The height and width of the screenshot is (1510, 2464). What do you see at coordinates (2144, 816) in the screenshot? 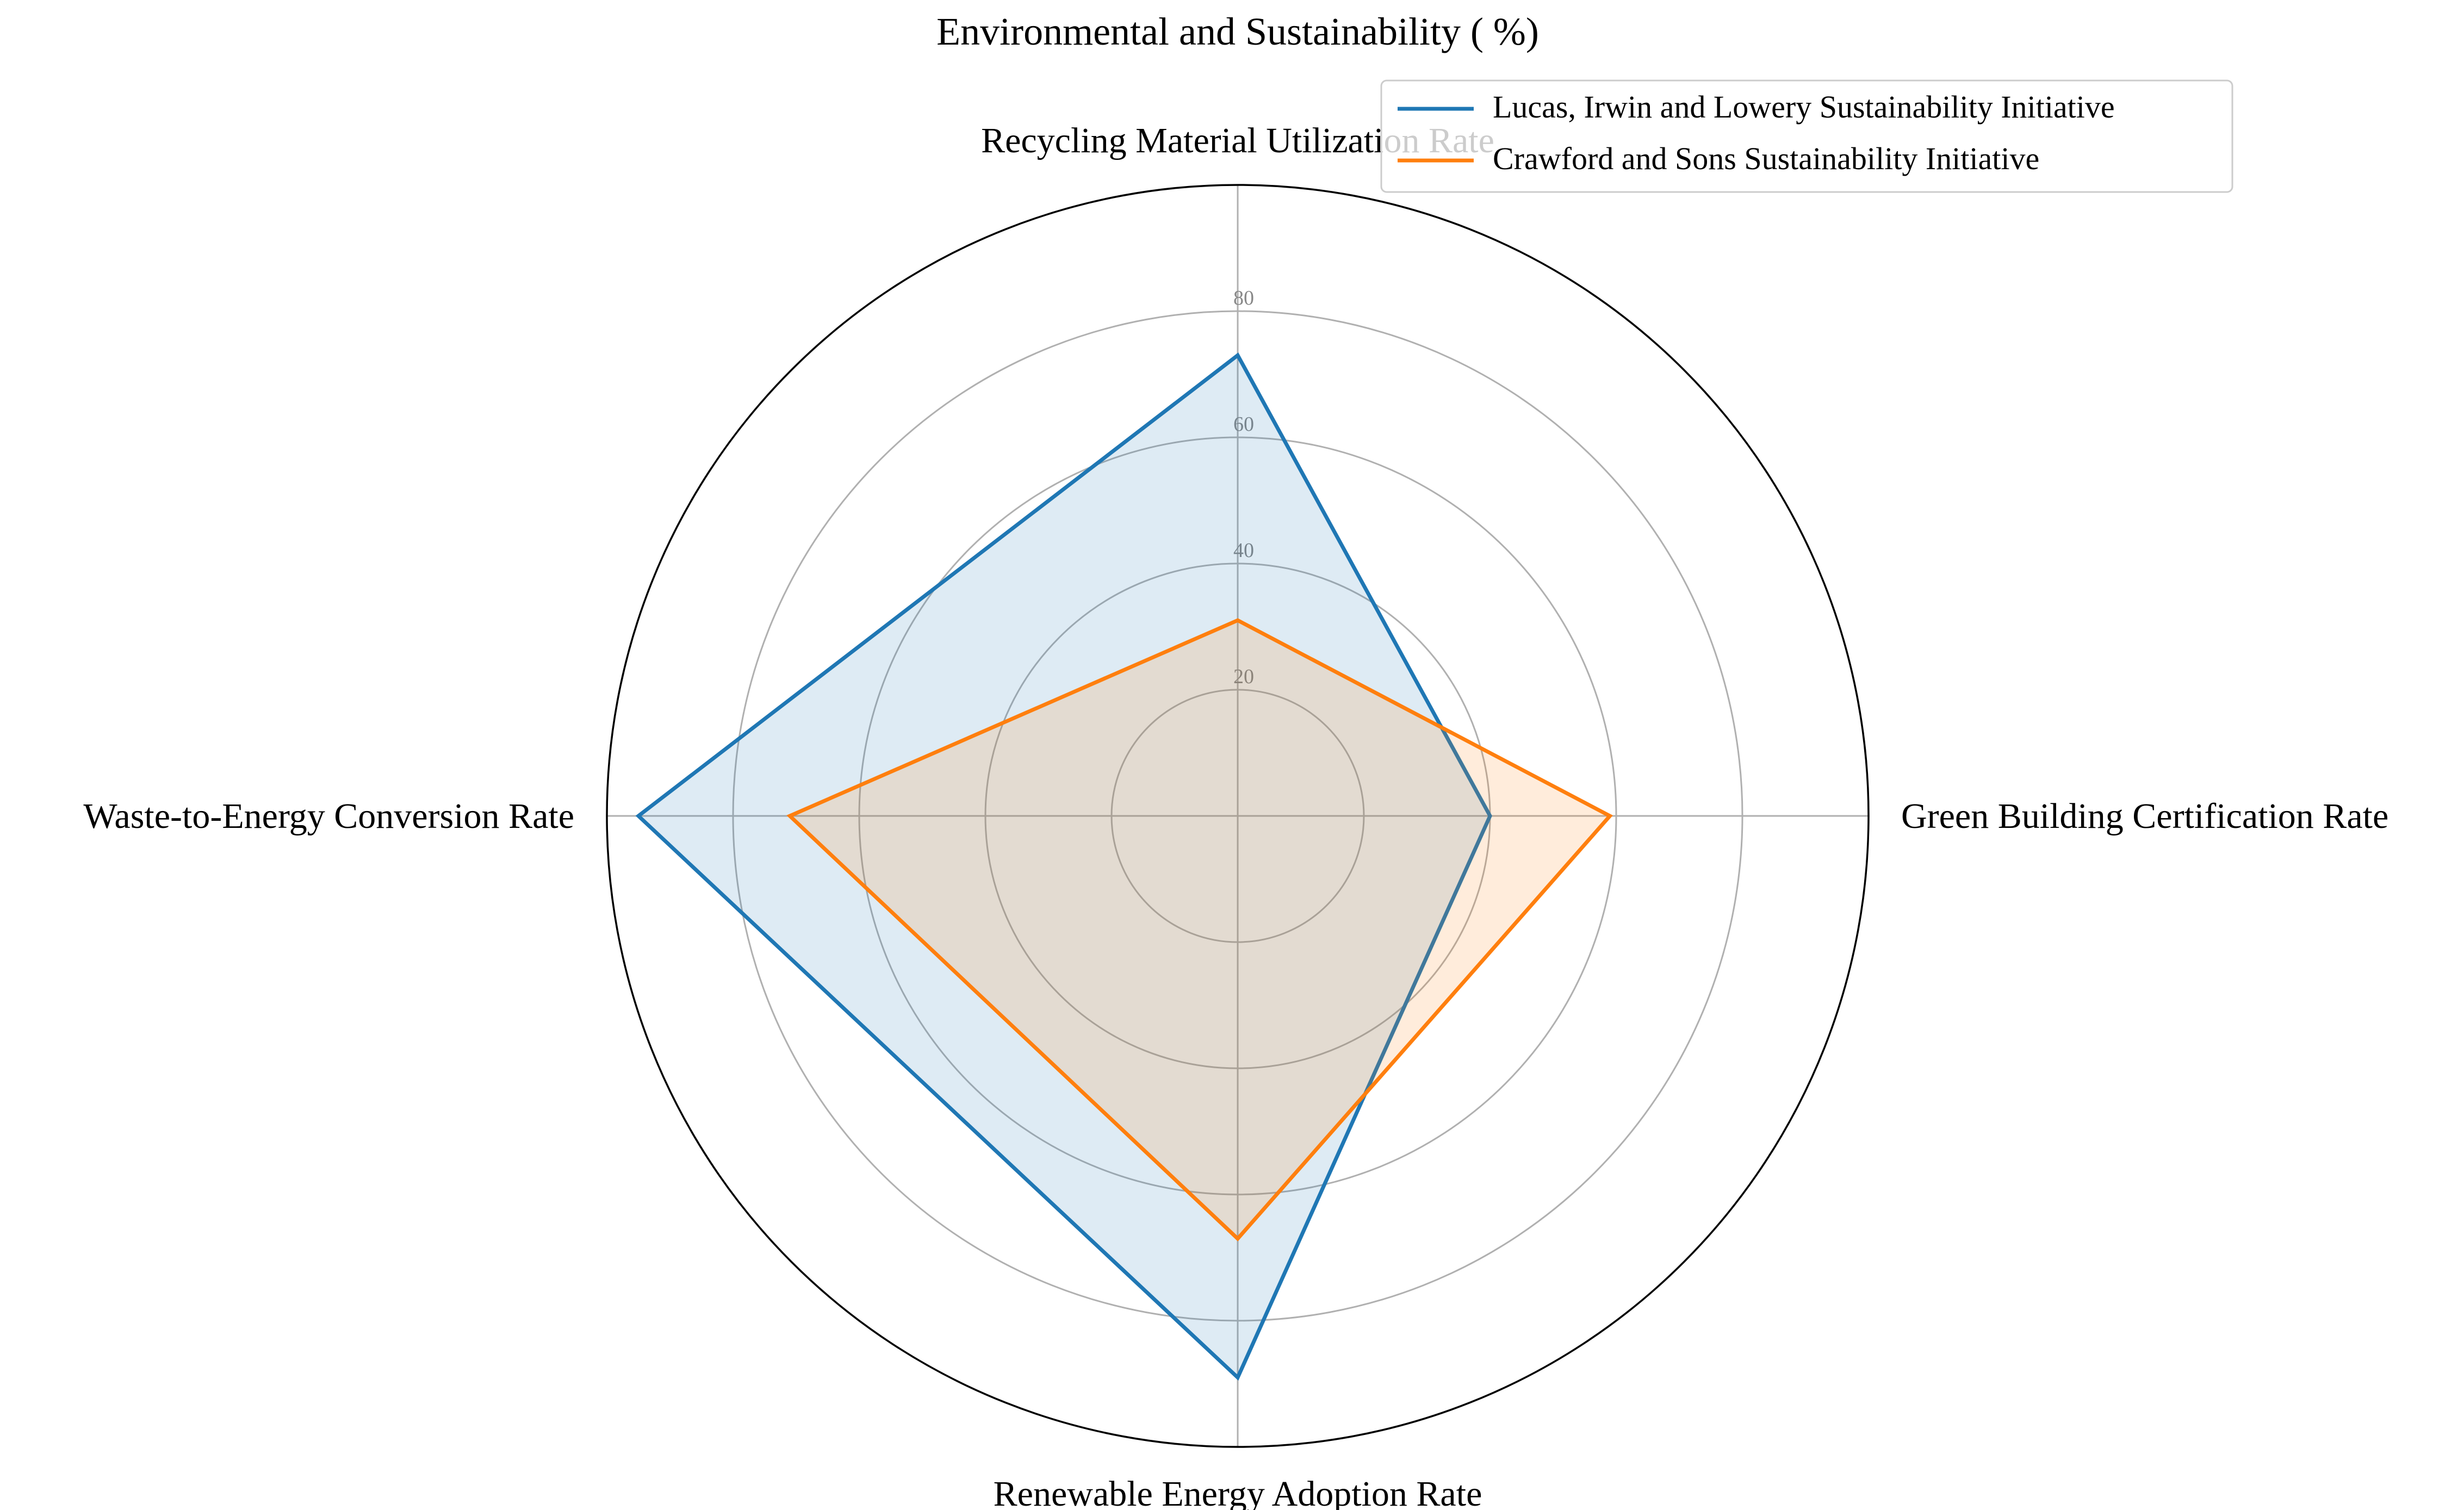
I see `category-label-1: Green Building Certification Rate` at bounding box center [2144, 816].